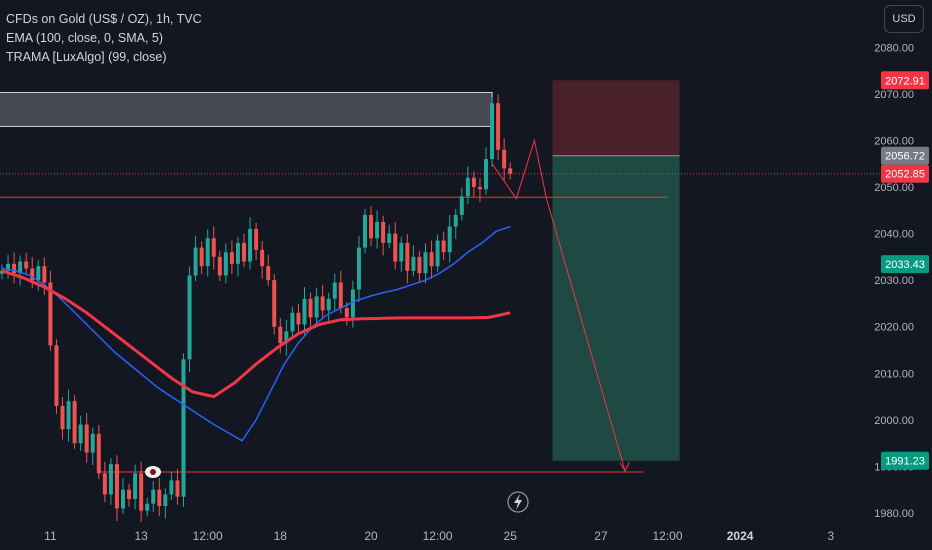  I want to click on y-tick-label: 2080.00, so click(894, 48).